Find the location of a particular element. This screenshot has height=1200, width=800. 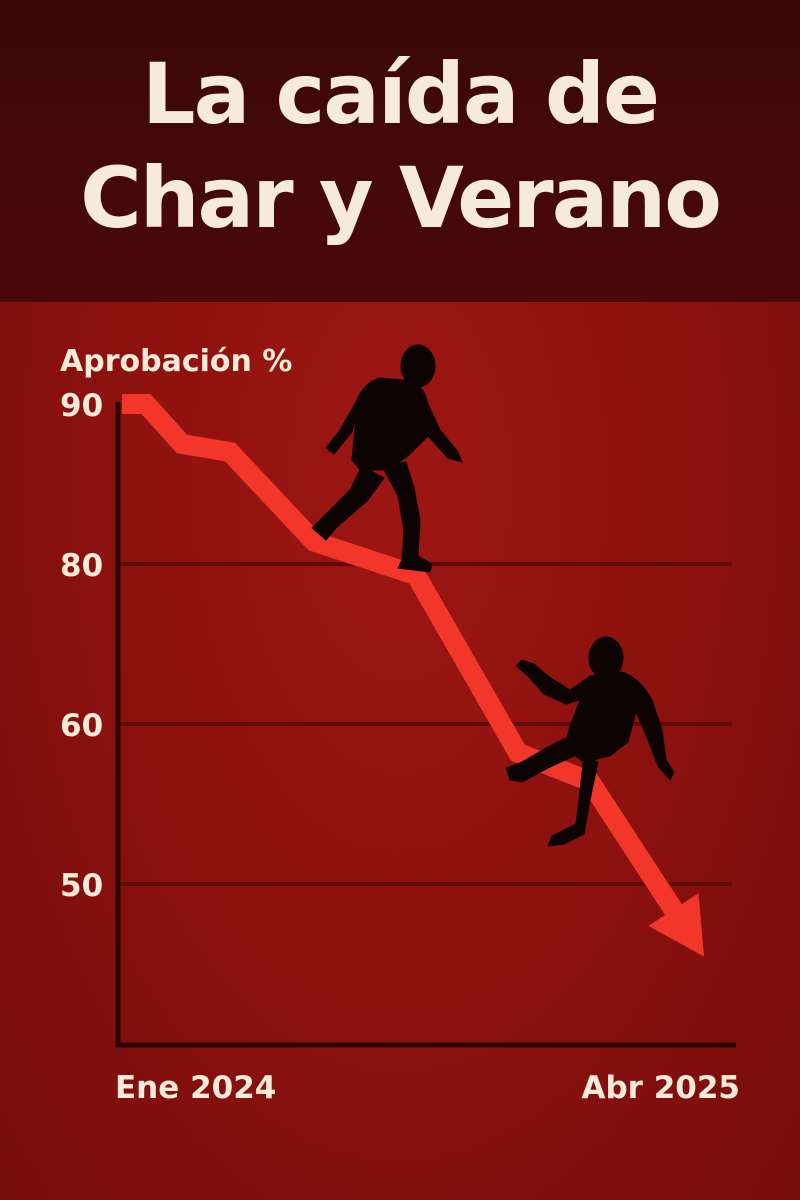

y-tick-label-90: 90 is located at coordinates (81, 406).